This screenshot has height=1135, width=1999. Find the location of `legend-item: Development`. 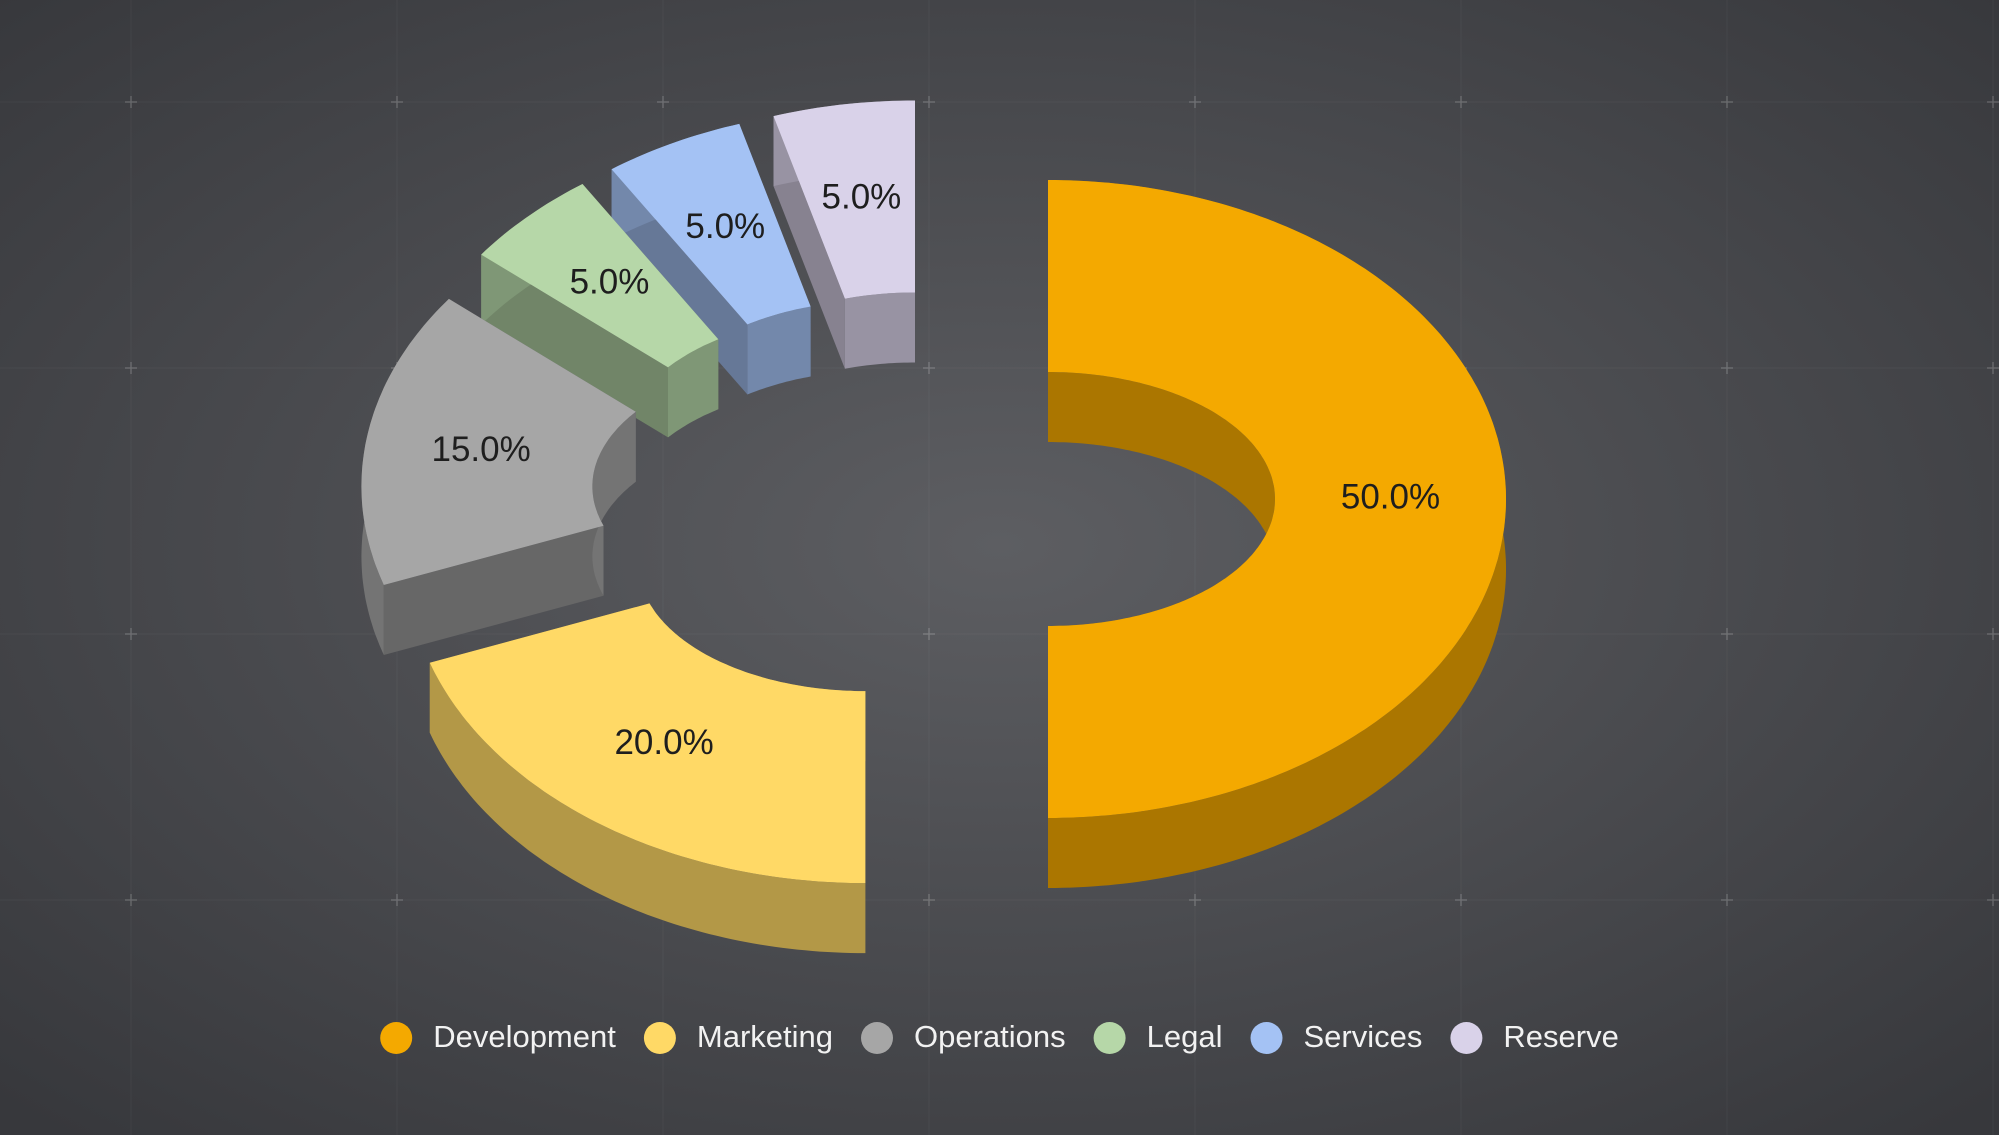

legend-item: Development is located at coordinates (498, 1036).